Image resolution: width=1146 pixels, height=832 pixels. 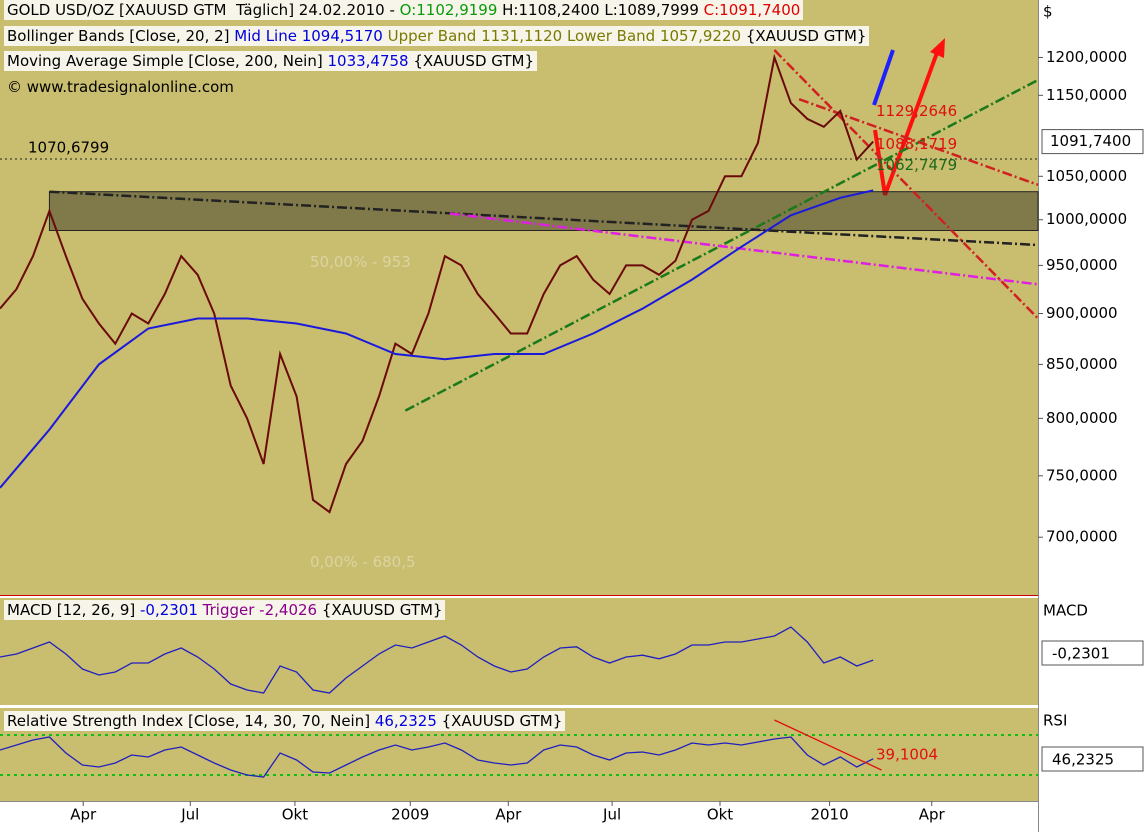 I want to click on header-part: Trigger -2,4026, so click(x=257, y=610).